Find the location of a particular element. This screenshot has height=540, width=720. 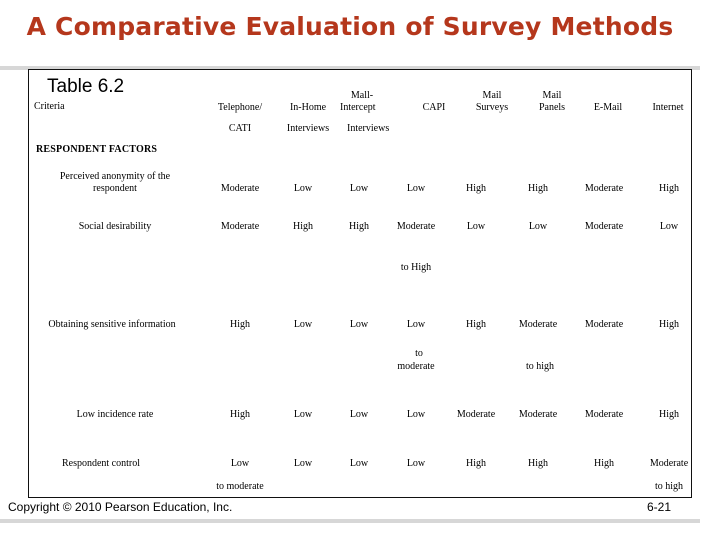

table-label: Table 6.2 is located at coordinates (86, 86).